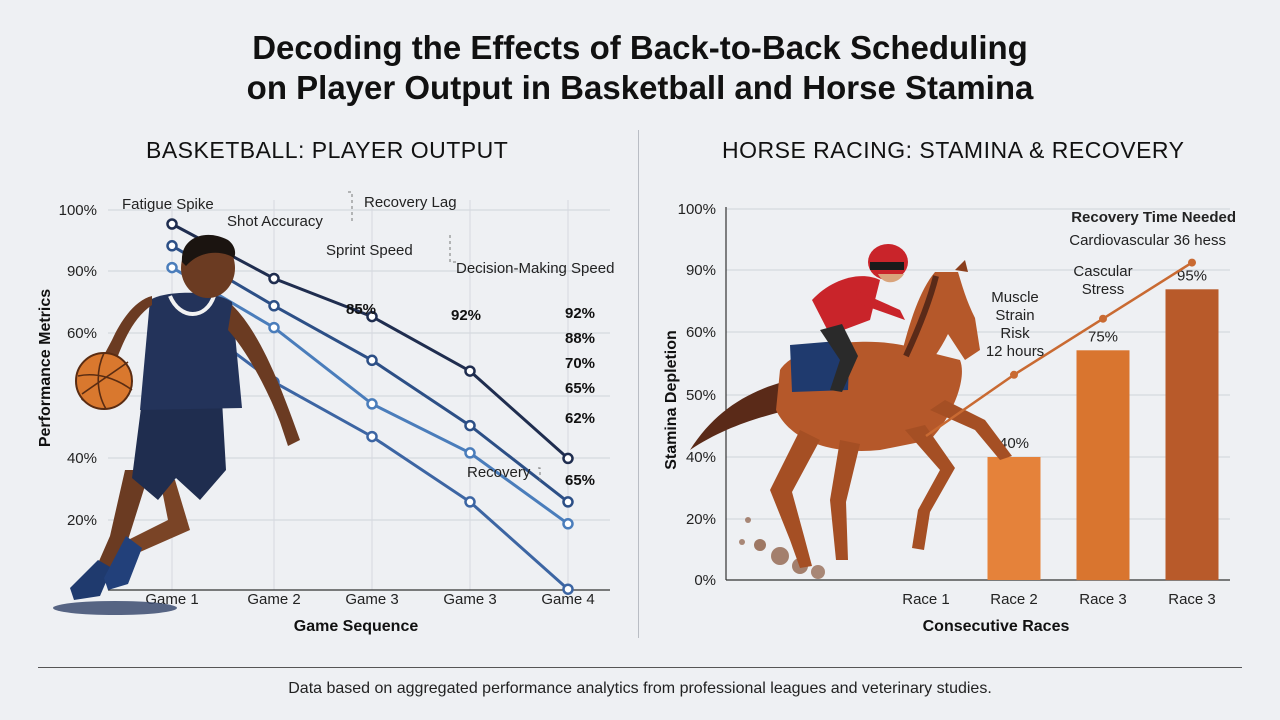  I want to click on horse-bars: 40% 75% 95%, so click(1103, 424).